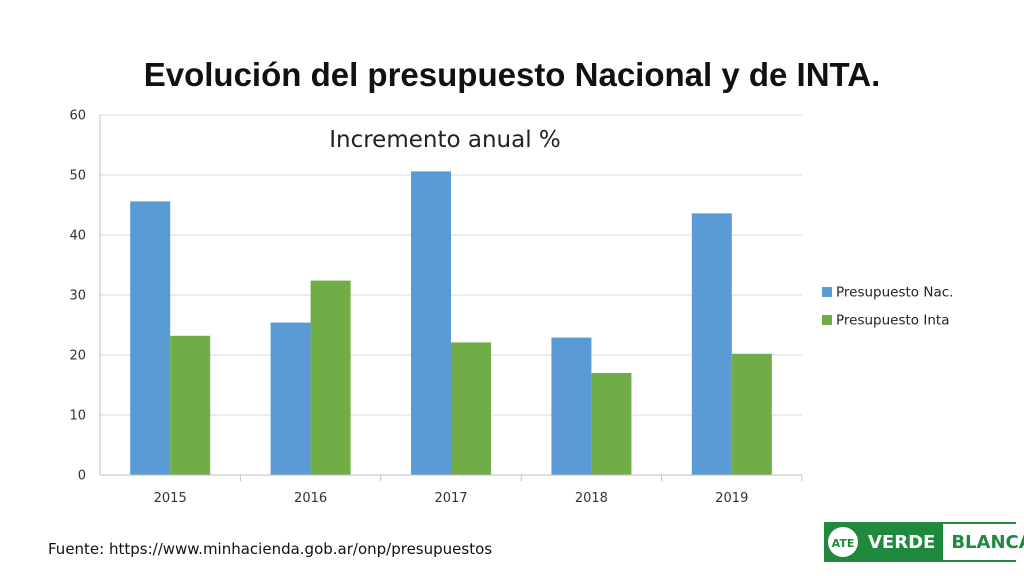 The image size is (1024, 576). I want to click on legend: Presupuesto Nac. Presupuesto Inta, so click(887, 307).